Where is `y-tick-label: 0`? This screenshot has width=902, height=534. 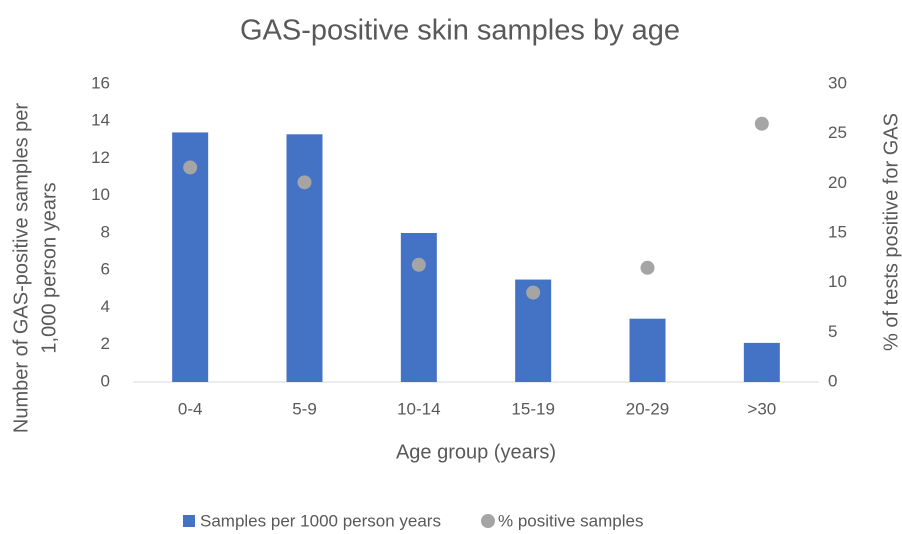
y-tick-label: 0 is located at coordinates (105, 380).